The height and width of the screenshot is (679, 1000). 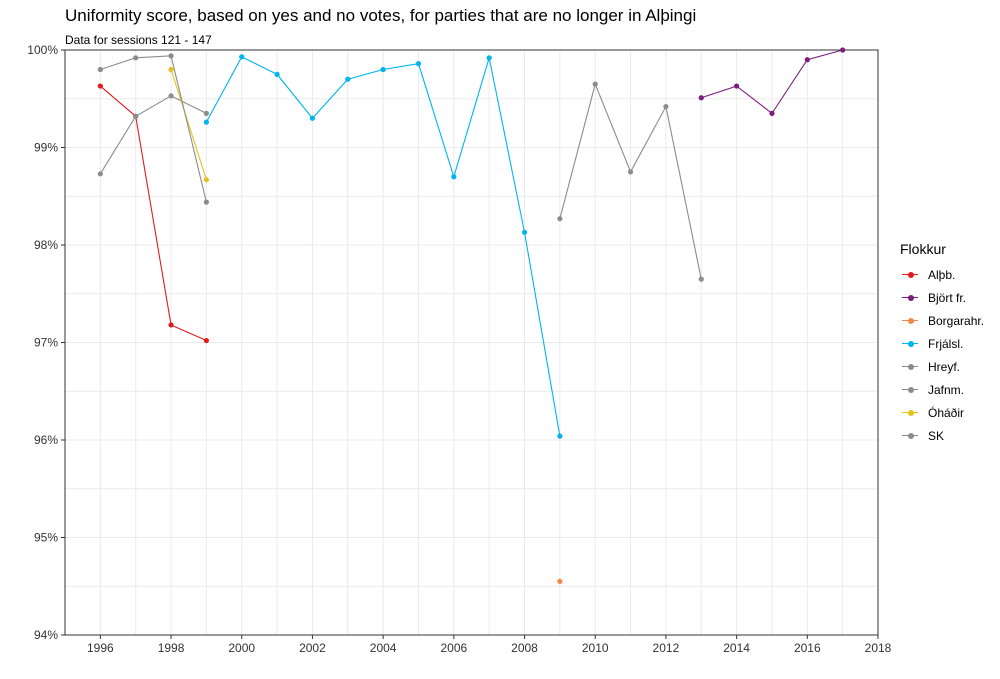 I want to click on legend-label: Alþb., so click(x=942, y=274).